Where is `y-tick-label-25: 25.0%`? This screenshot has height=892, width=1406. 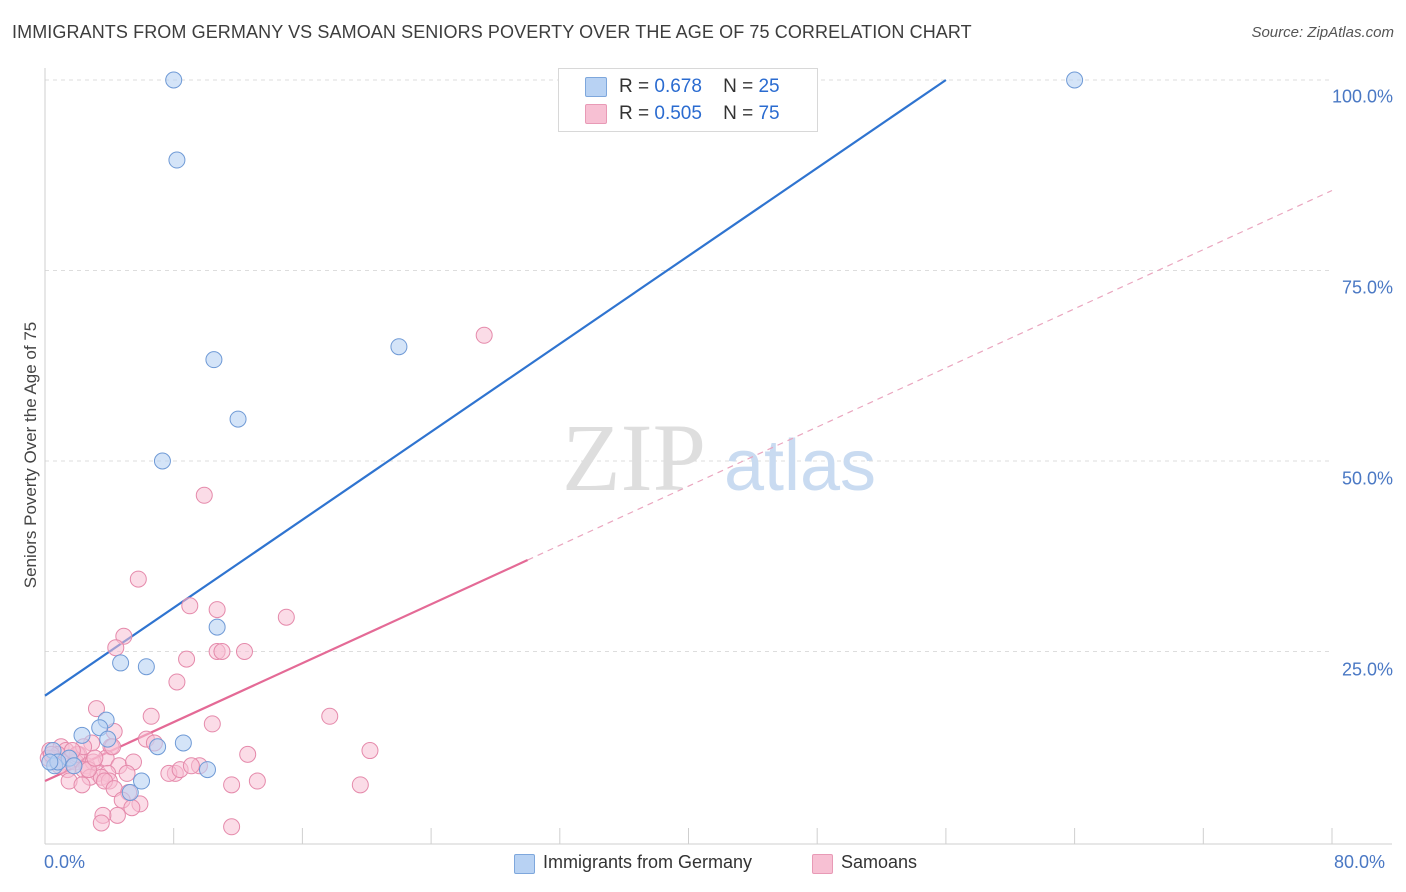 y-tick-label-25: 25.0% is located at coordinates (1367, 669).